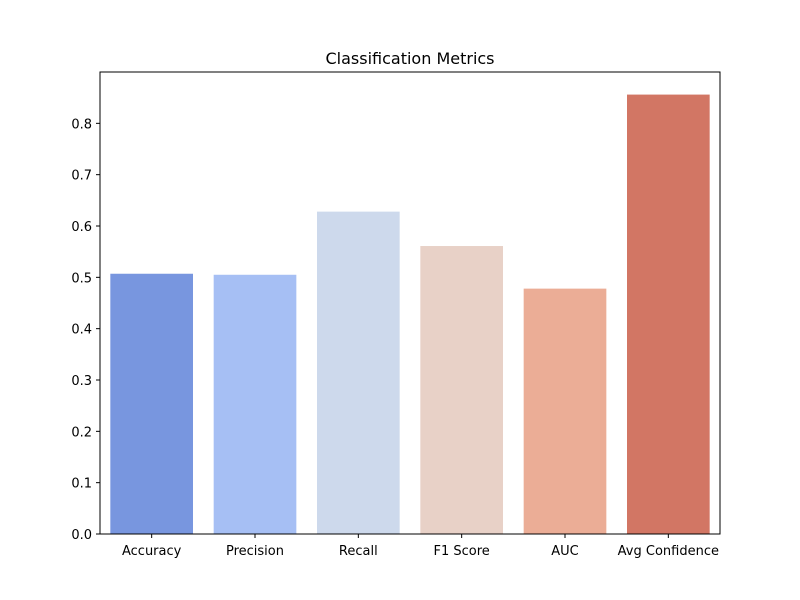  Describe the element at coordinates (565, 551) in the screenshot. I see `x-tick-label: AUC` at that location.